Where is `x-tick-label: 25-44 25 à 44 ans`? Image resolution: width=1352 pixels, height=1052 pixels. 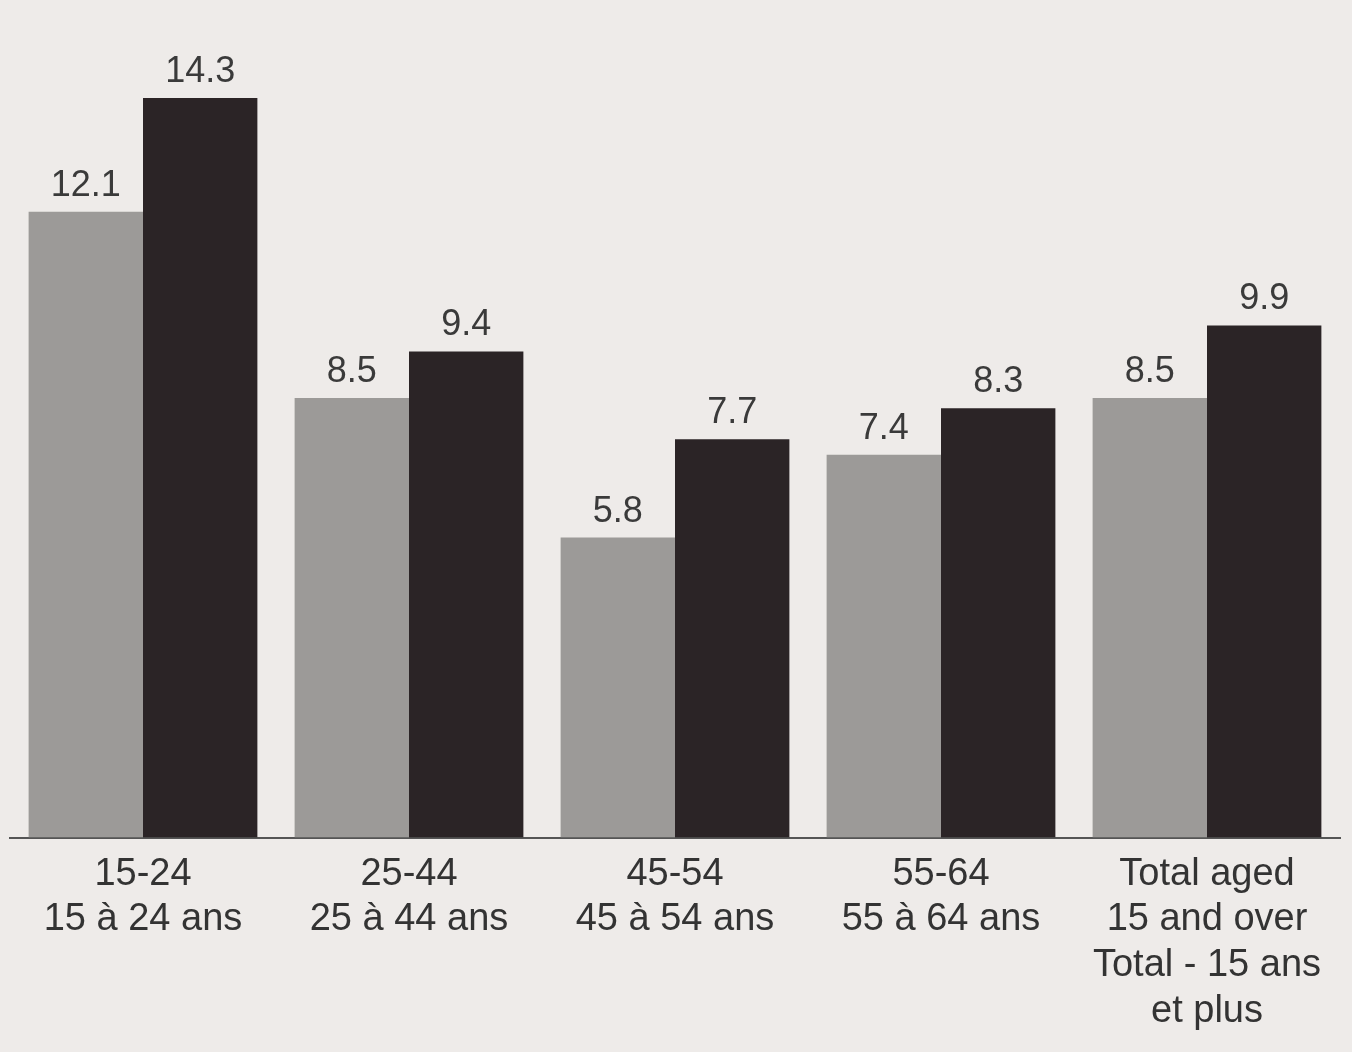 x-tick-label: 25-44 25 à 44 ans is located at coordinates (409, 894).